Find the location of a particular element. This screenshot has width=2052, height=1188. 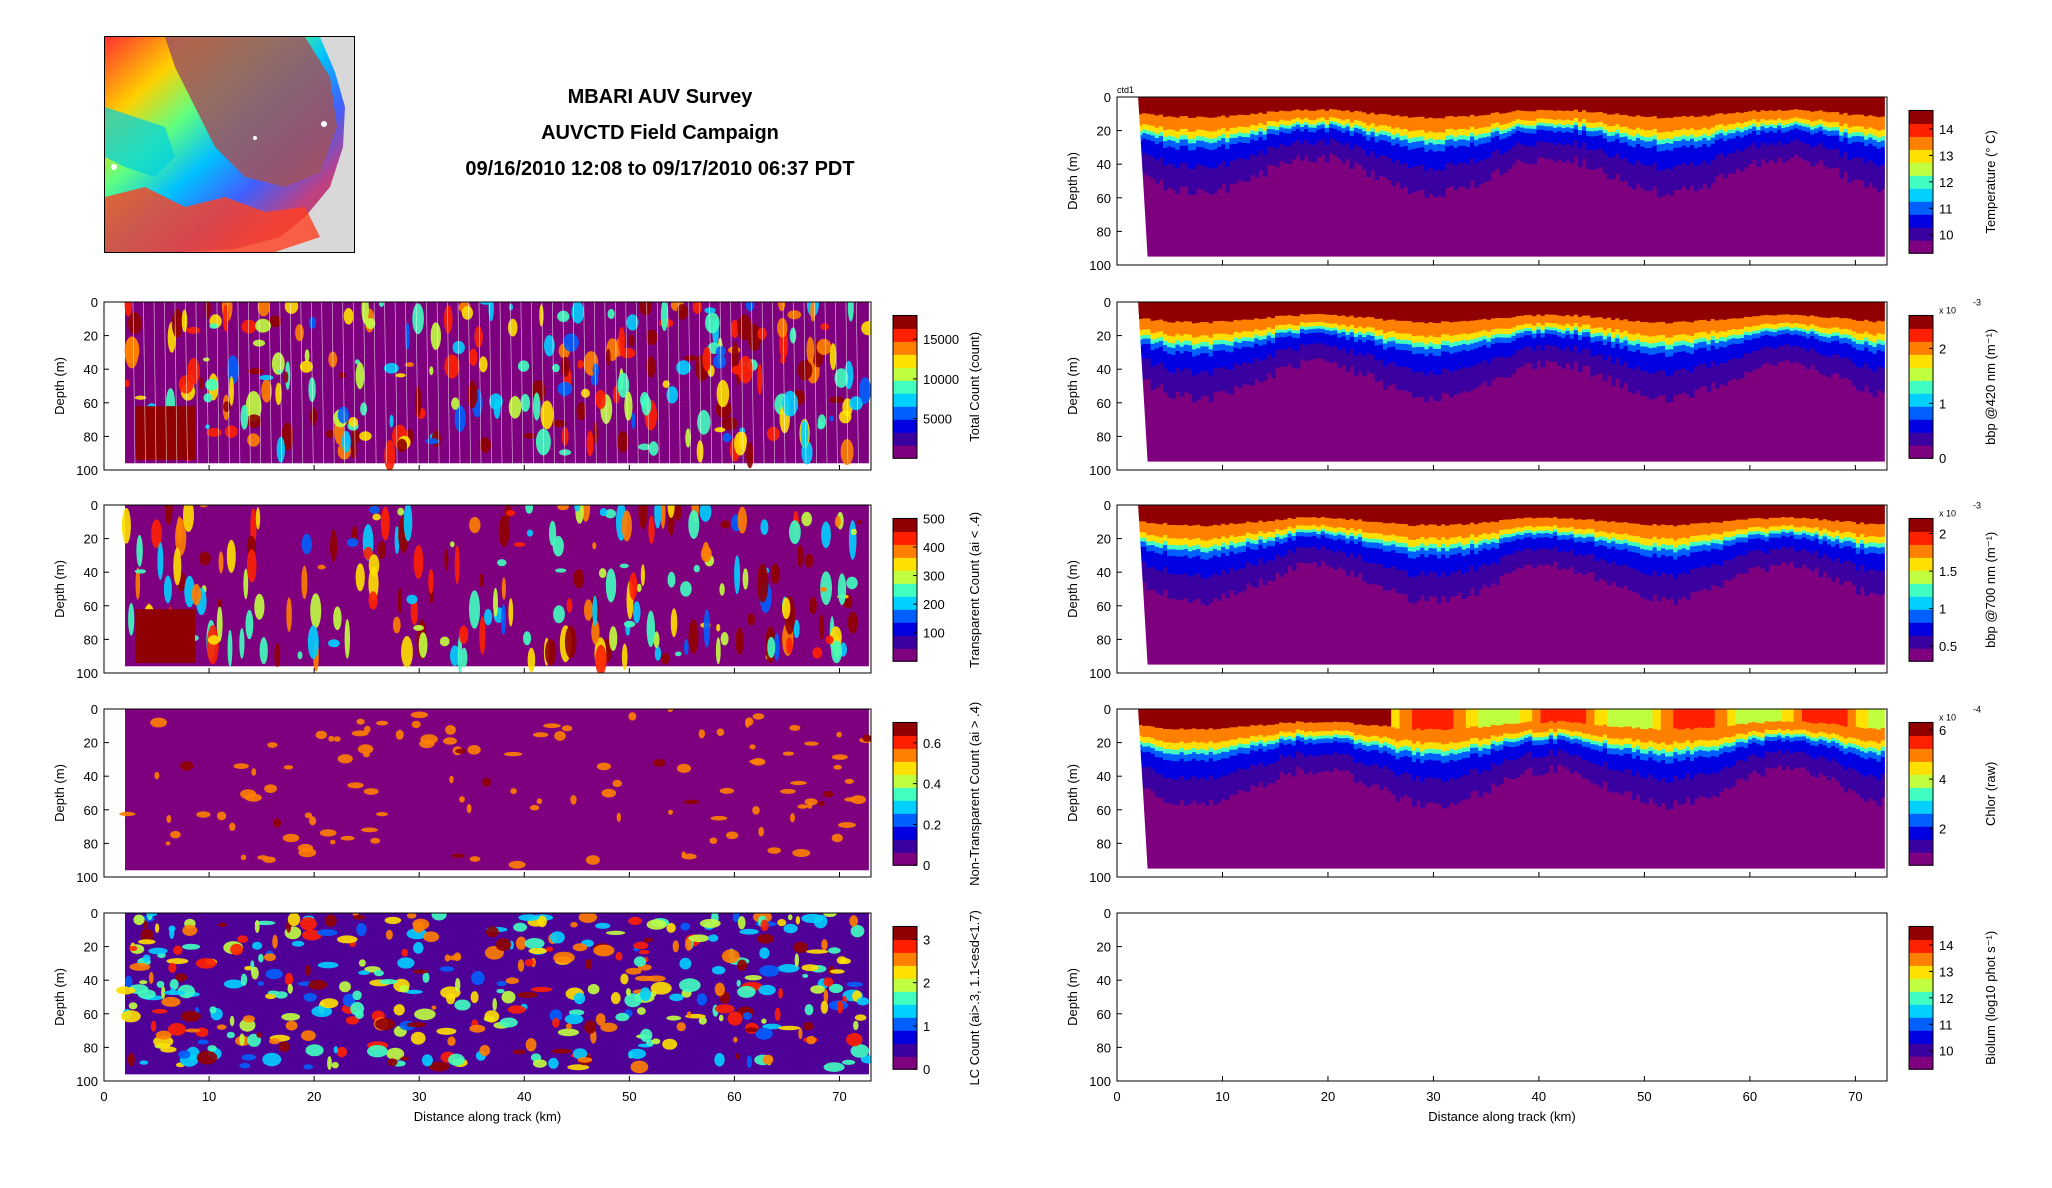

colorbar-tick-label: 13 is located at coordinates (1946, 155).